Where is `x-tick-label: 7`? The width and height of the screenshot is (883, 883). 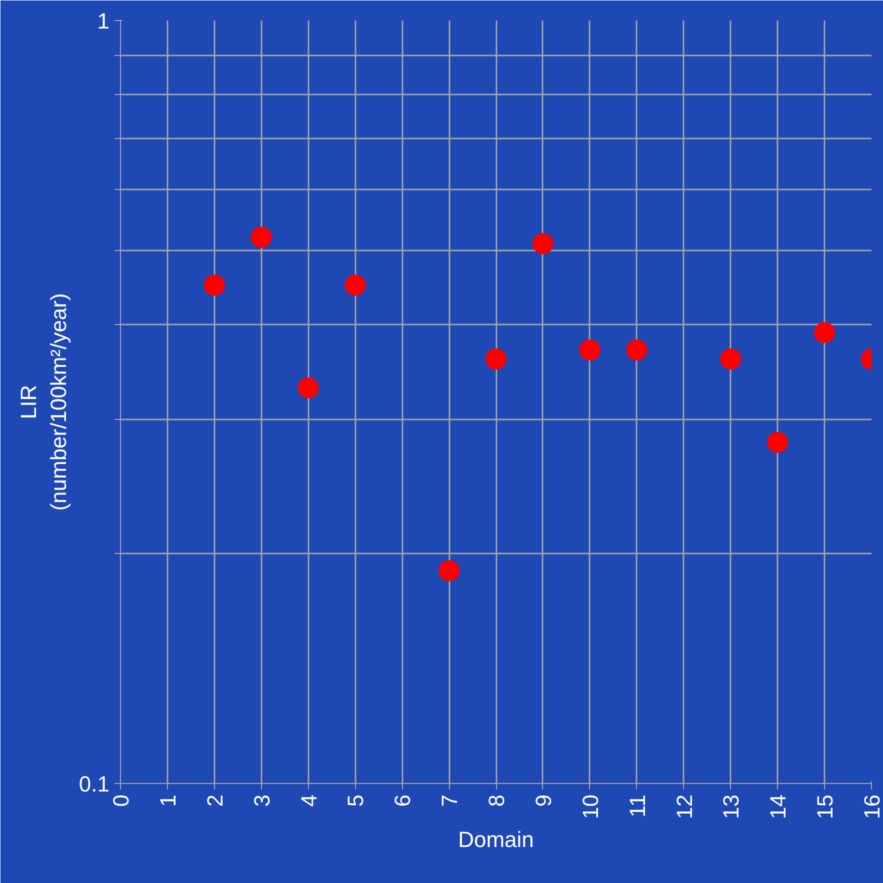
x-tick-label: 7 is located at coordinates (449, 800).